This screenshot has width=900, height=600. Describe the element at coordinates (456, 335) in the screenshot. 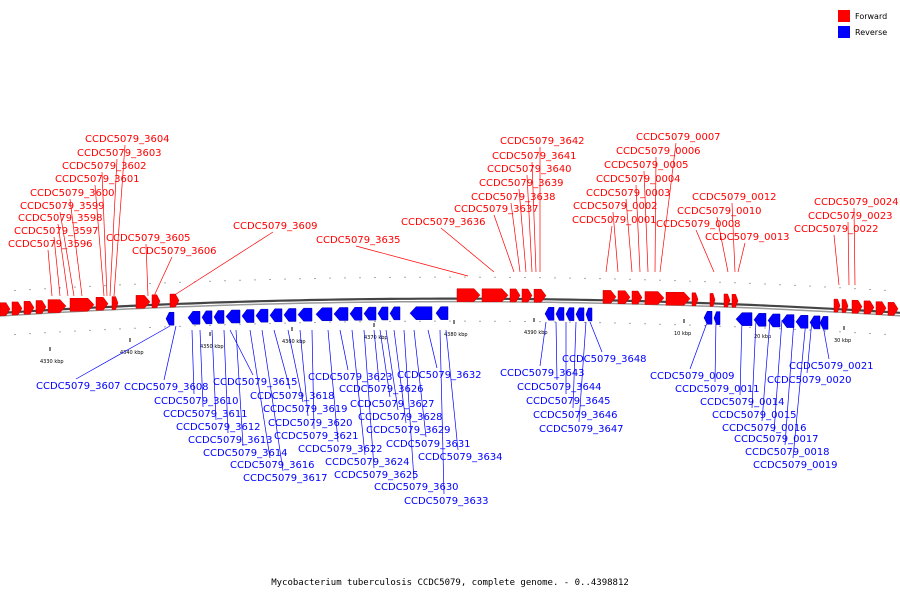

I see `scale-label: 4380 kbp` at that location.